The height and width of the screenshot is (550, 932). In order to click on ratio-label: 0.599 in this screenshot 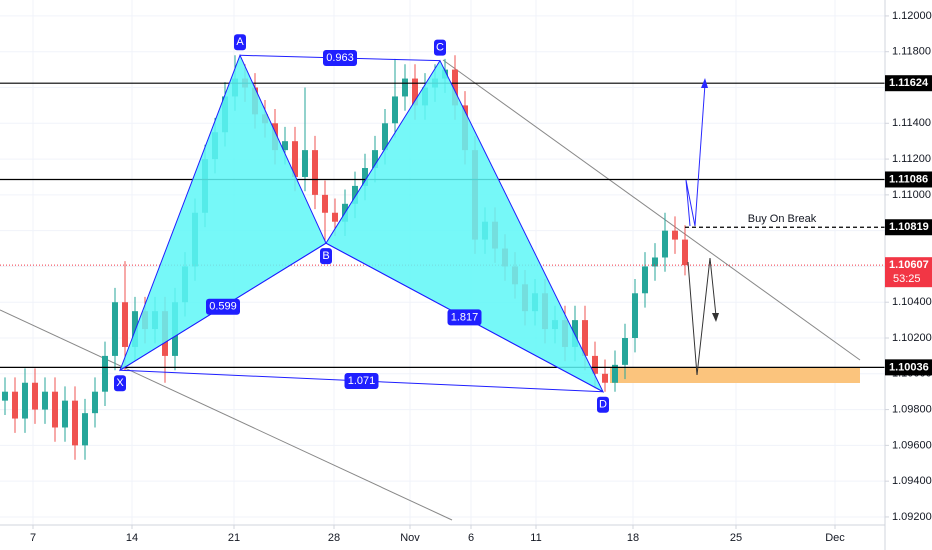, I will do `click(223, 307)`.